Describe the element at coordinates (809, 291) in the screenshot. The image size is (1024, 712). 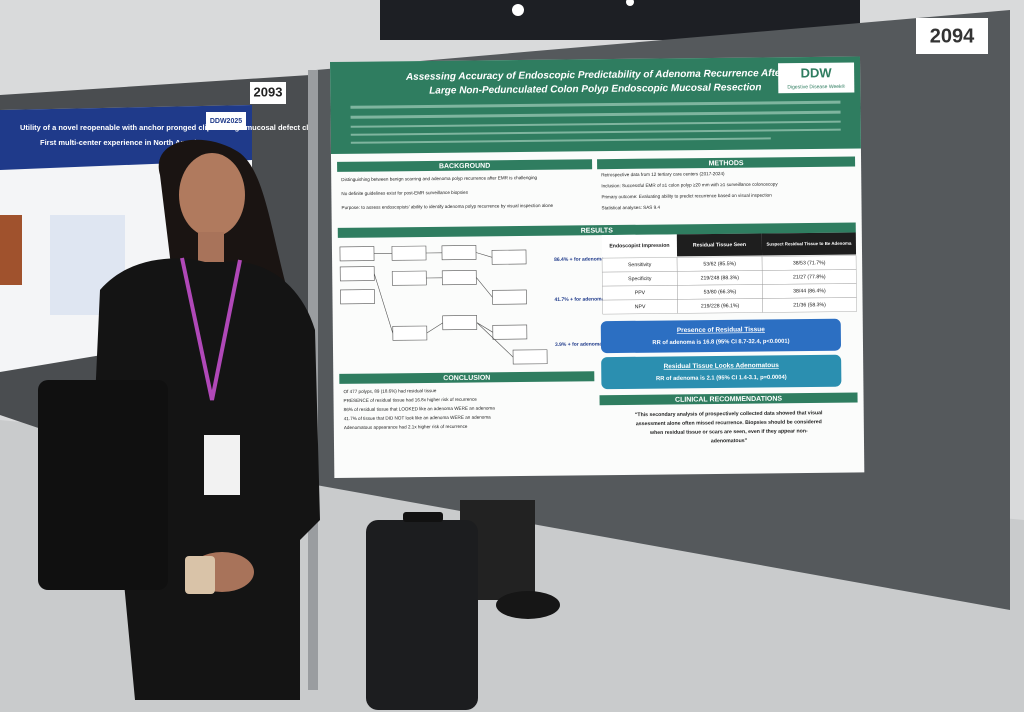
I see `table-cell-text: 38/44 (86.4%)` at that location.